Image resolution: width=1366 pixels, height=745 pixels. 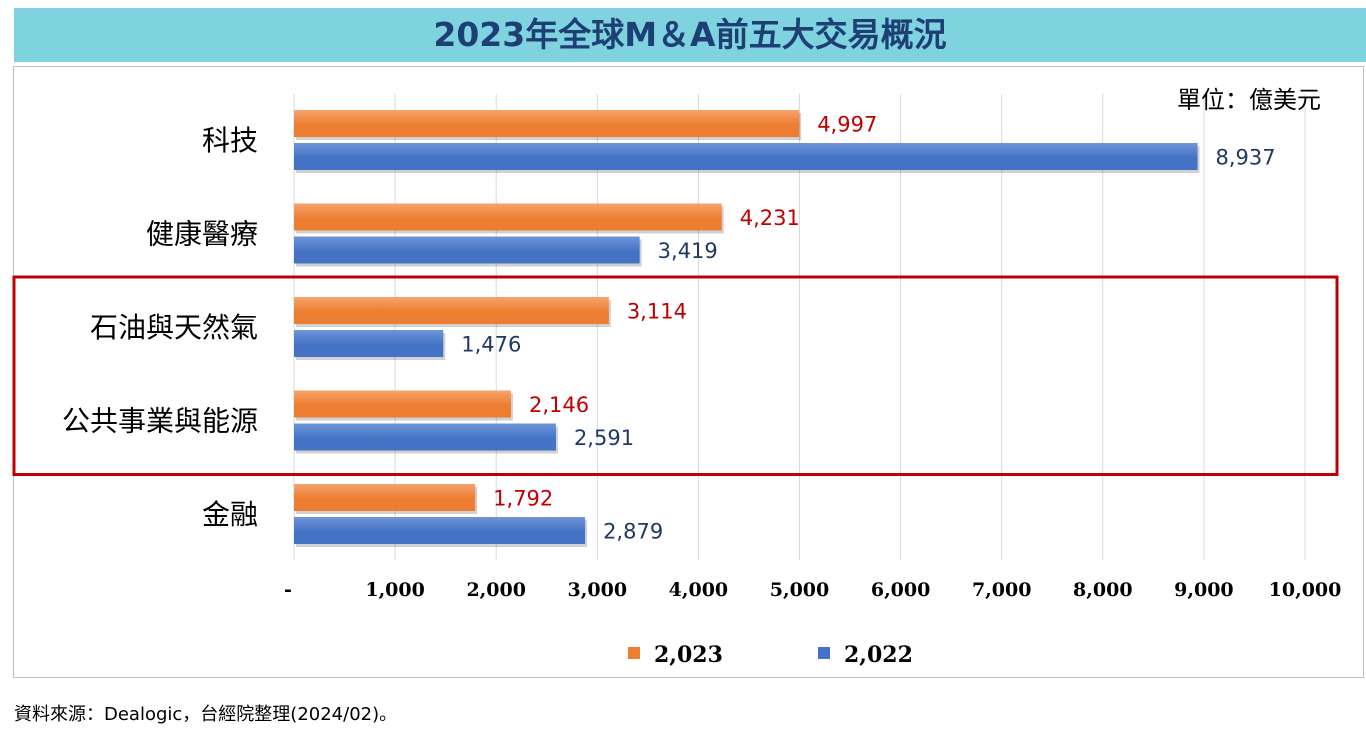 I want to click on x-tick-label: 10,000, so click(x=1305, y=590).